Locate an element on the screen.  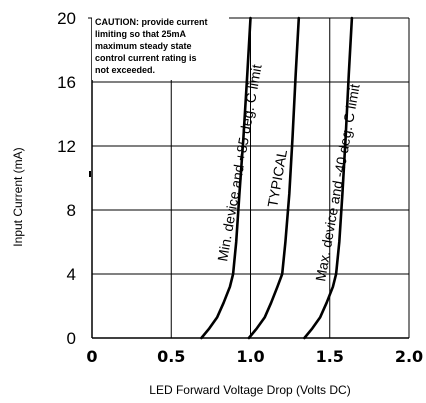
y-tick-label: 12 is located at coordinates (66, 146).